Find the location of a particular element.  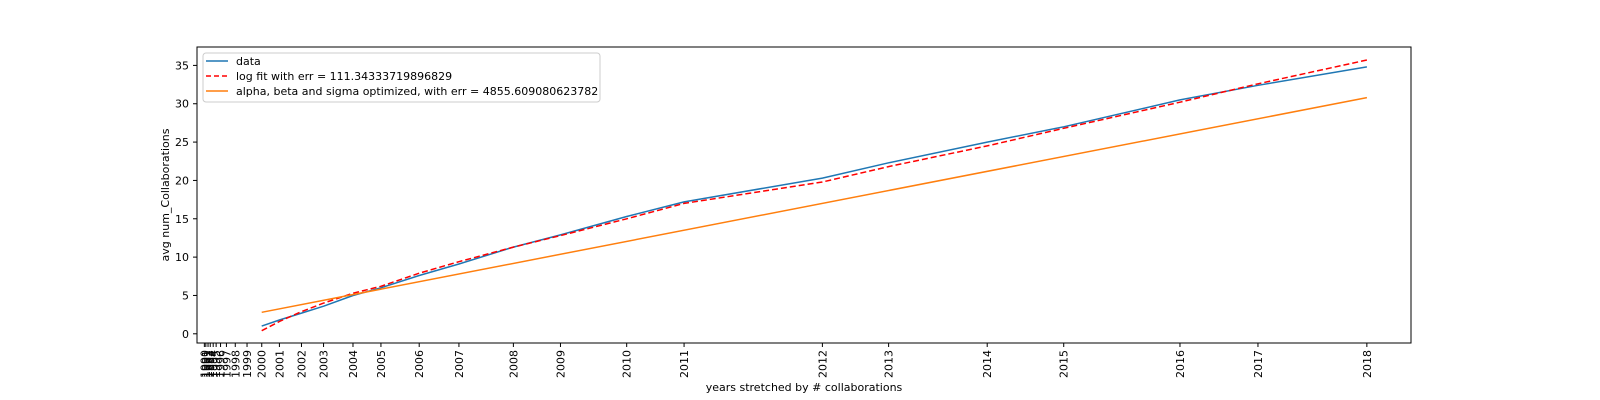

y-tick-label: 20 is located at coordinates (182, 180).